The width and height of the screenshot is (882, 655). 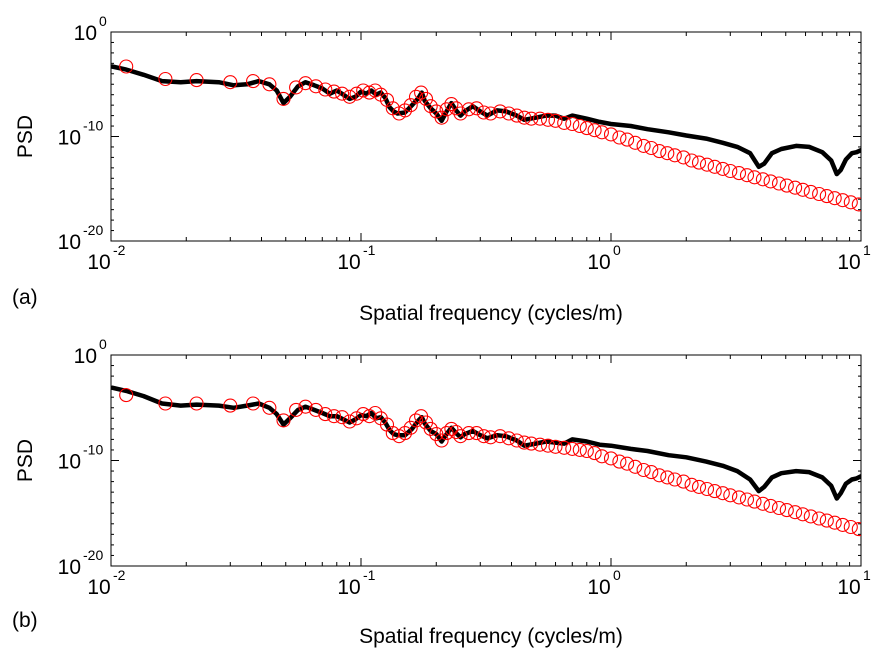 What do you see at coordinates (93, 555) in the screenshot?
I see `y-tick-exponent: -20` at bounding box center [93, 555].